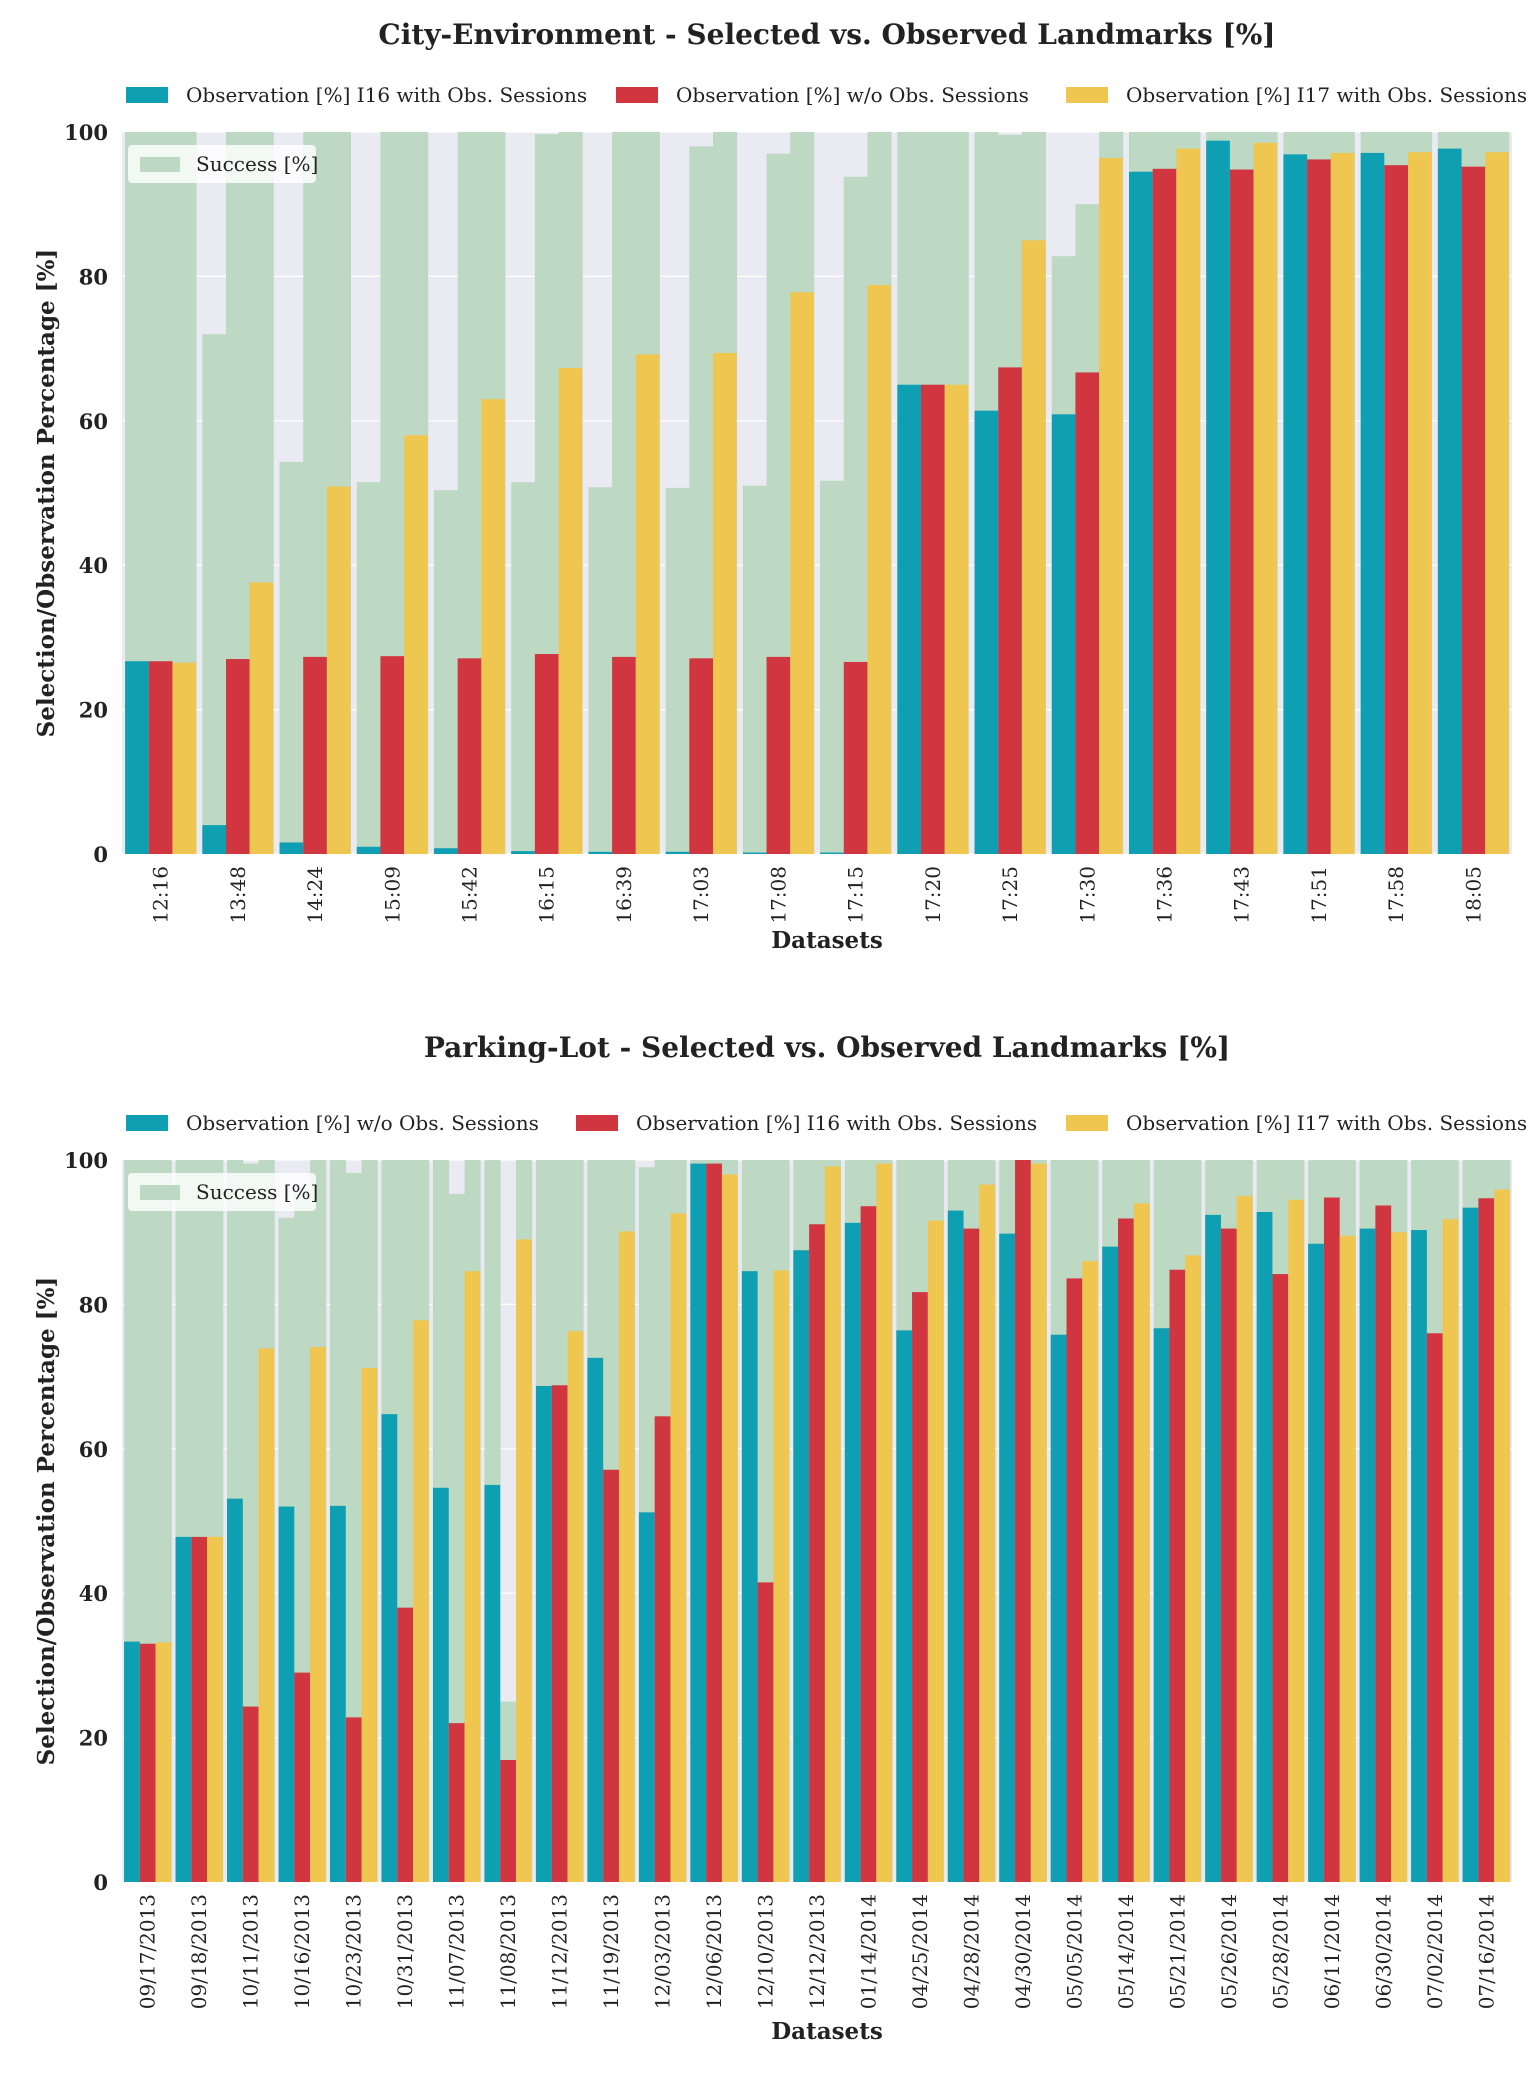 The width and height of the screenshot is (1536, 2076). What do you see at coordinates (222, 1192) in the screenshot?
I see `inner-legend-box` at bounding box center [222, 1192].